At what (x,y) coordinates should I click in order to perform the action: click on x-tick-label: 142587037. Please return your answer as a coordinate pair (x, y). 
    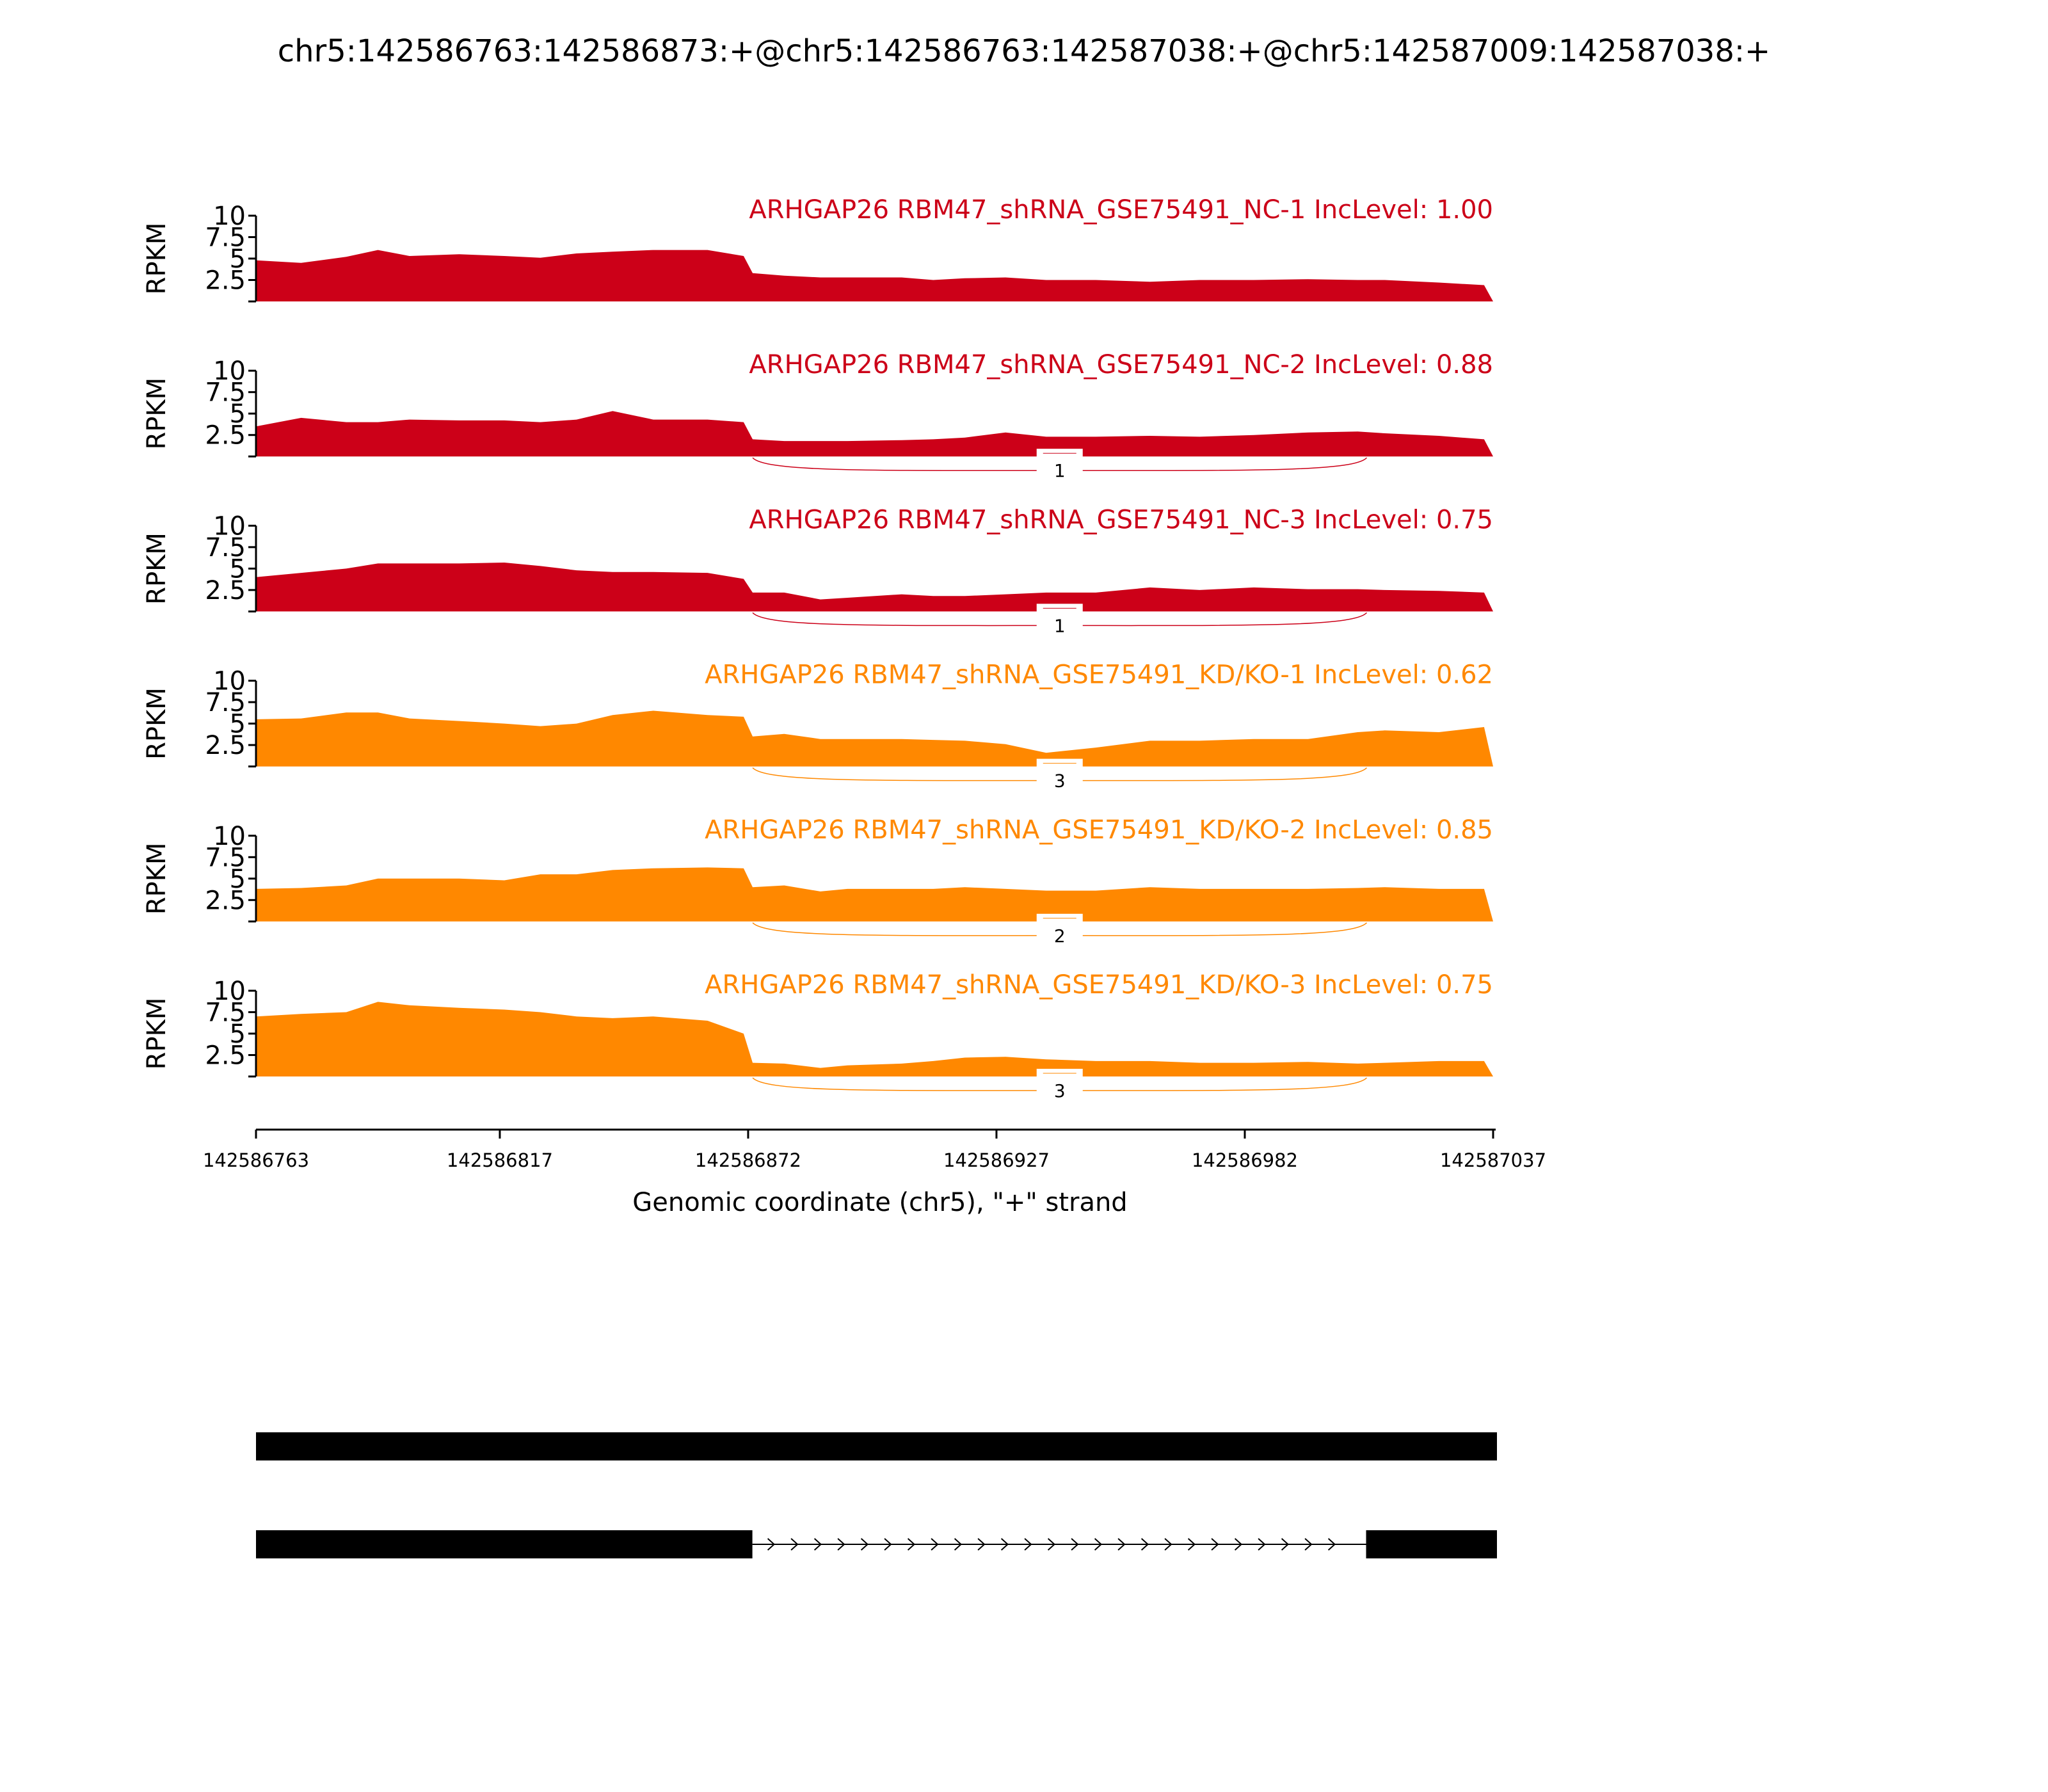
    Looking at the image, I should click on (1493, 1160).